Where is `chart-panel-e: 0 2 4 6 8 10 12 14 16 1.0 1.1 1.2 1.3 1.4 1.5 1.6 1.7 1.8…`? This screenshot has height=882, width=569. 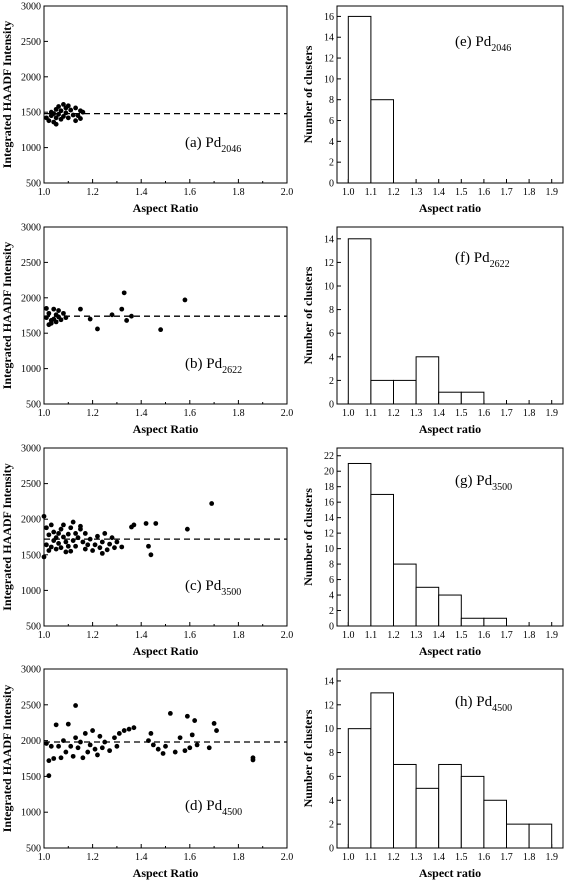 chart-panel-e: 0 2 4 6 8 10 12 14 16 1.0 1.1 1.2 1.3 1.4 1.5 1.6 1.7 1.8… is located at coordinates (432, 110).